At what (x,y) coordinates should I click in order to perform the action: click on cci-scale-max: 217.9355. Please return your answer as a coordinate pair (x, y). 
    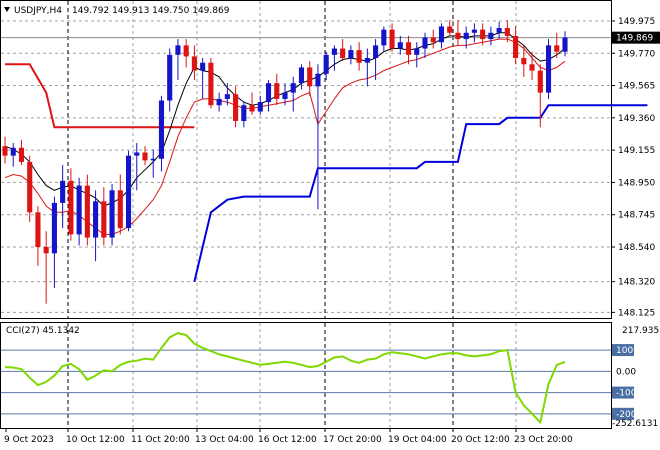
    Looking at the image, I should click on (641, 331).